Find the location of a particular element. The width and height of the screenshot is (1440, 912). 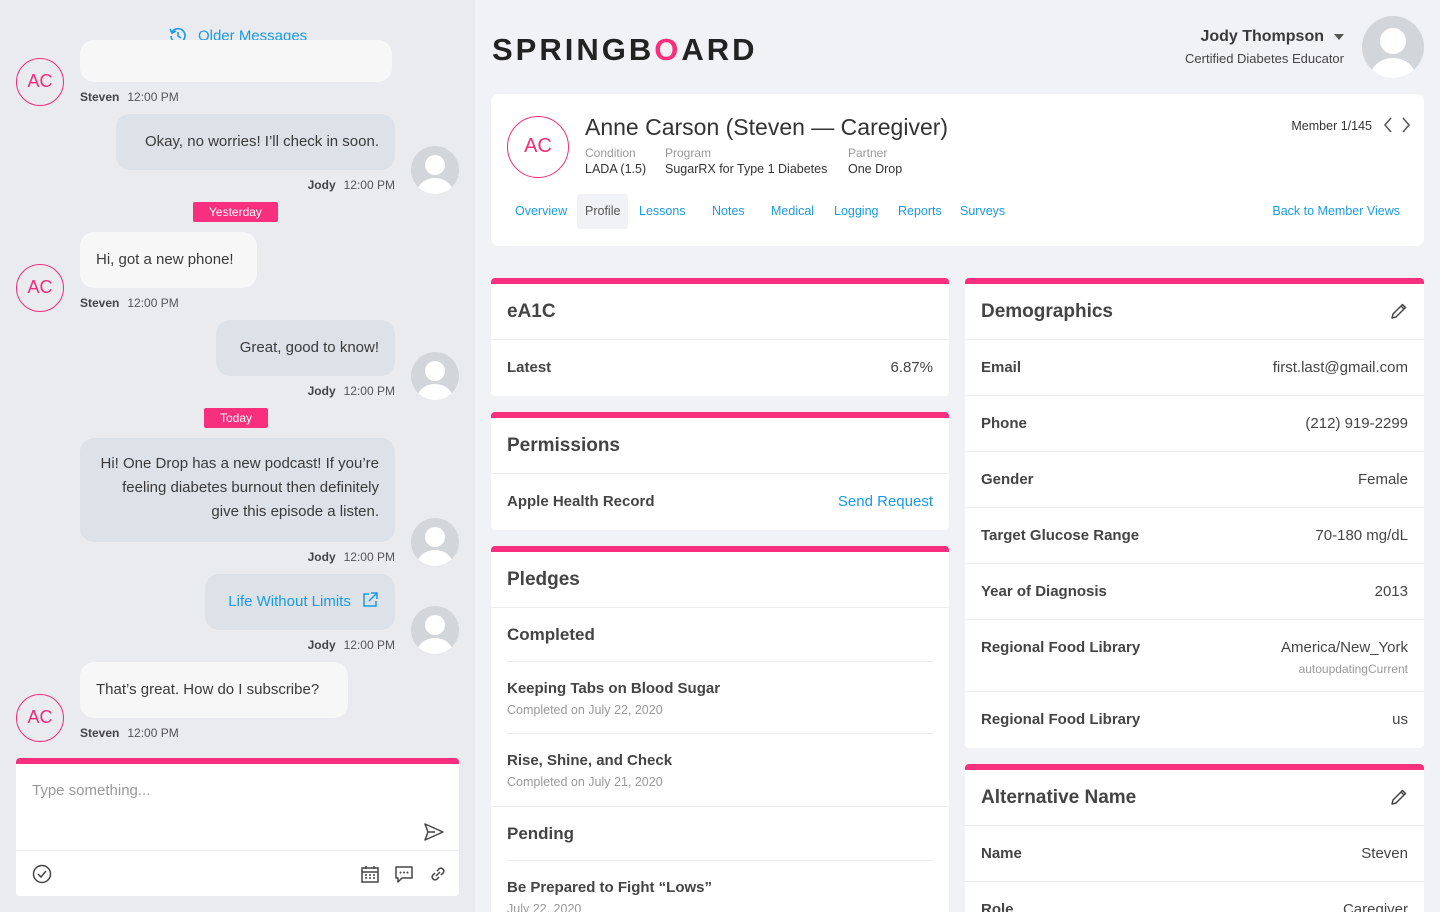

external-link-icon is located at coordinates (370, 599).